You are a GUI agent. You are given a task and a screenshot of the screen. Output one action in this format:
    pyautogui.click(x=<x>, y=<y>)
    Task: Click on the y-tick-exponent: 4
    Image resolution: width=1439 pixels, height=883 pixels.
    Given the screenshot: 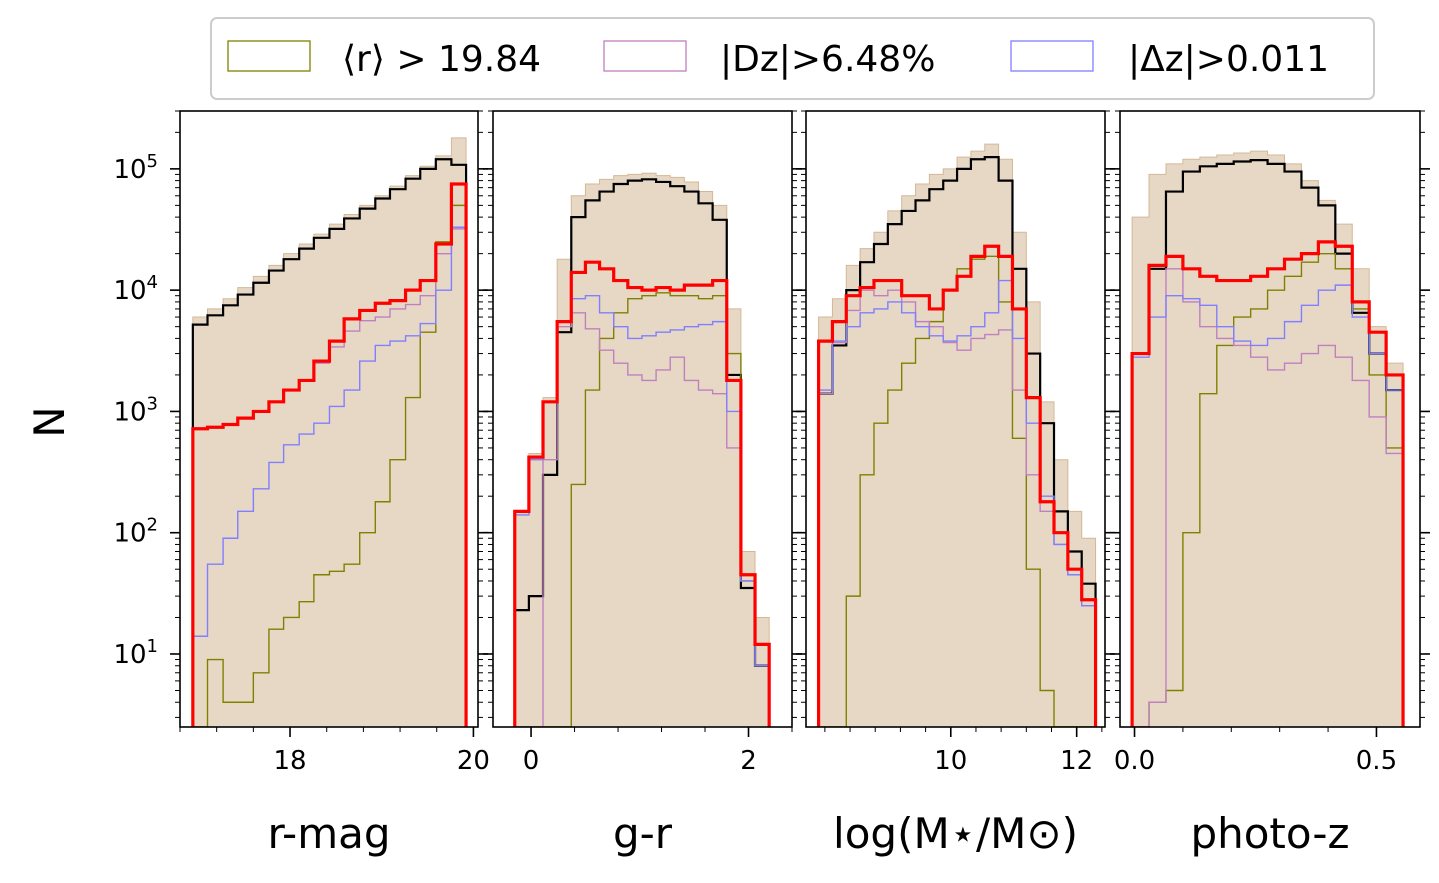 What is the action you would take?
    pyautogui.click(x=152, y=282)
    